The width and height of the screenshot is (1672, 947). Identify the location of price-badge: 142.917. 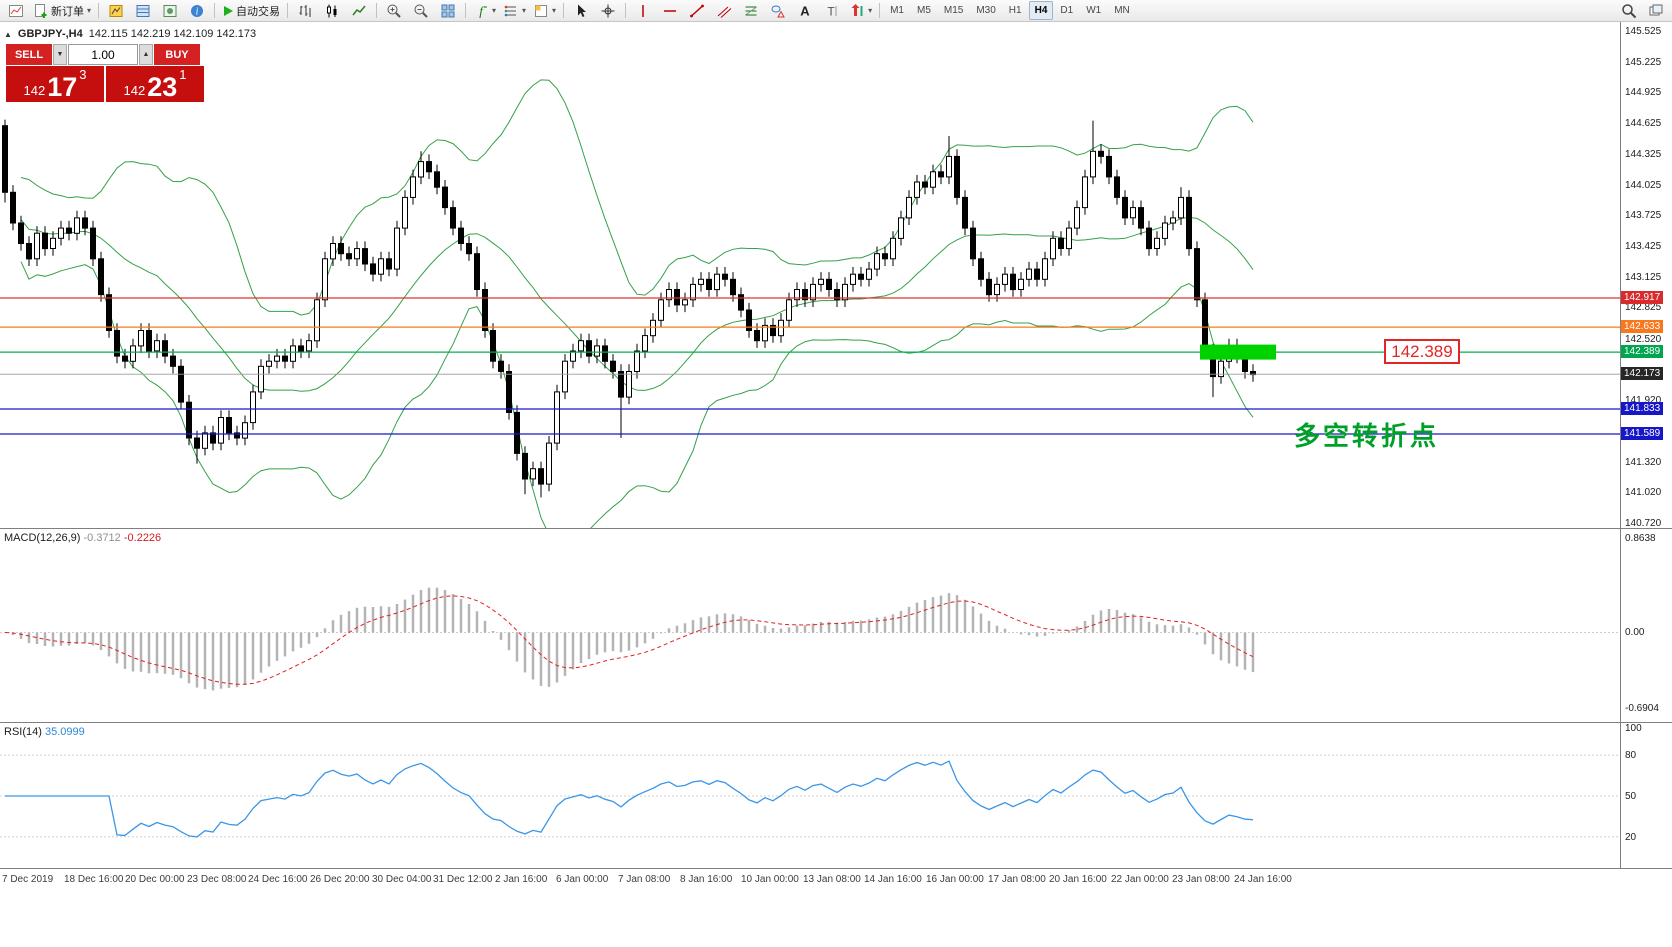
(1642, 297).